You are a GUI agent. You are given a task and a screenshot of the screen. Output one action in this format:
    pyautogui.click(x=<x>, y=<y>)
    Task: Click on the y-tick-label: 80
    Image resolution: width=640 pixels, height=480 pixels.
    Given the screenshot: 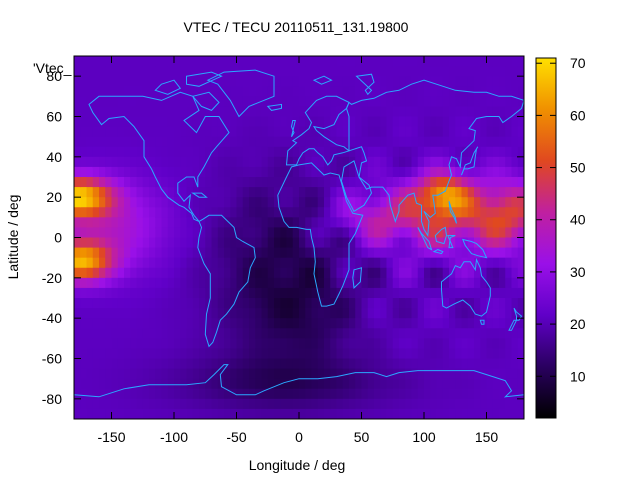 What is the action you would take?
    pyautogui.click(x=54, y=76)
    